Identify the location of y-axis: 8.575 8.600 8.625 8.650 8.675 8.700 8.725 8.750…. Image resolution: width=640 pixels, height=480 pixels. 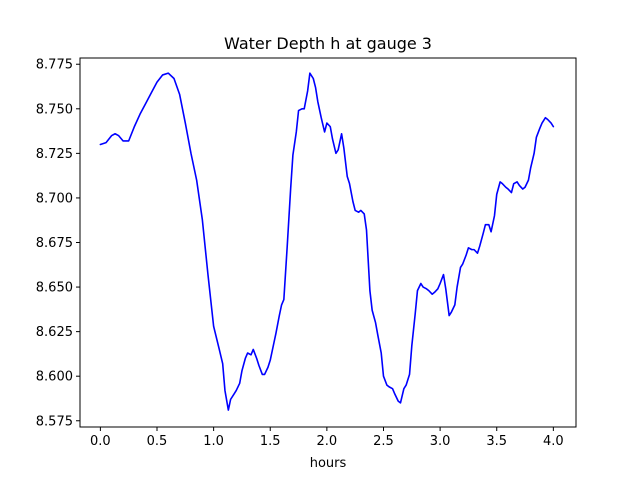
(58, 243).